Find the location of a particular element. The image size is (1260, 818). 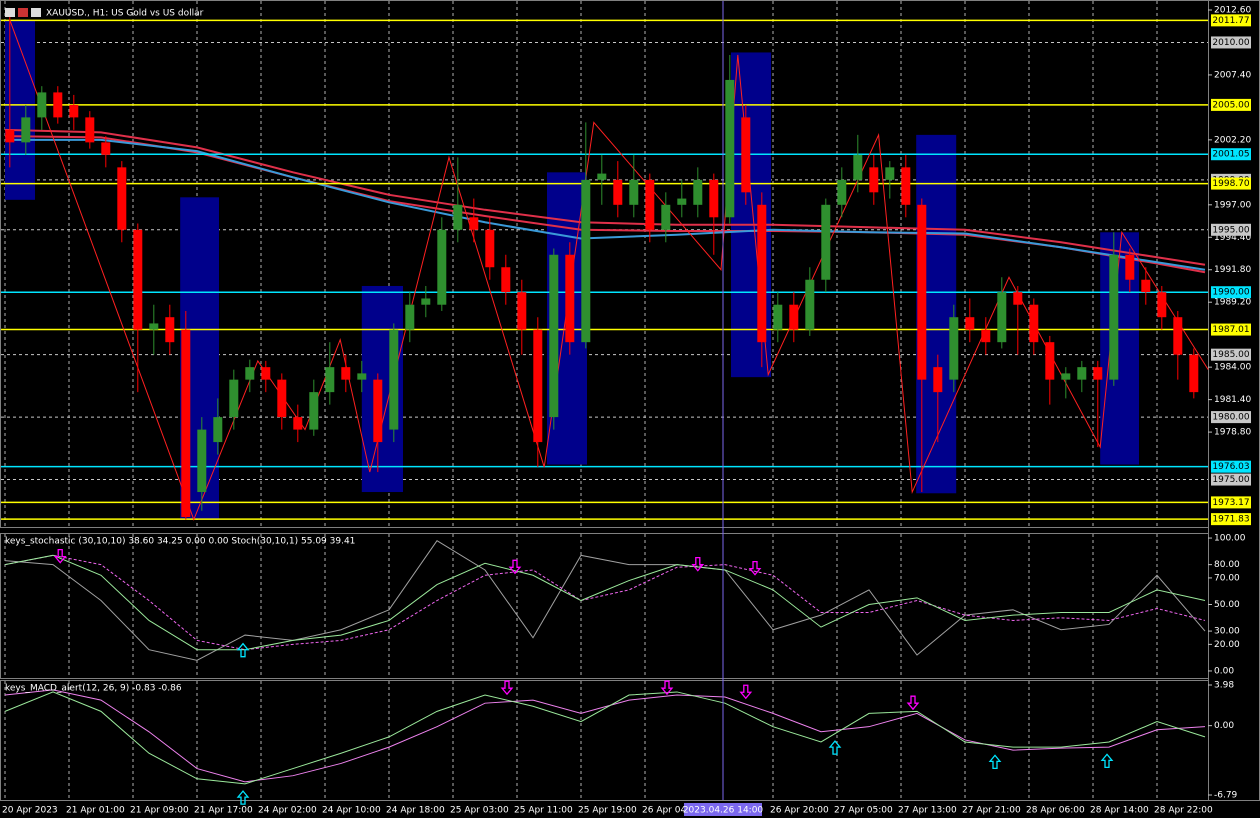

y-tick-label: 70.00 is located at coordinates (1227, 578).